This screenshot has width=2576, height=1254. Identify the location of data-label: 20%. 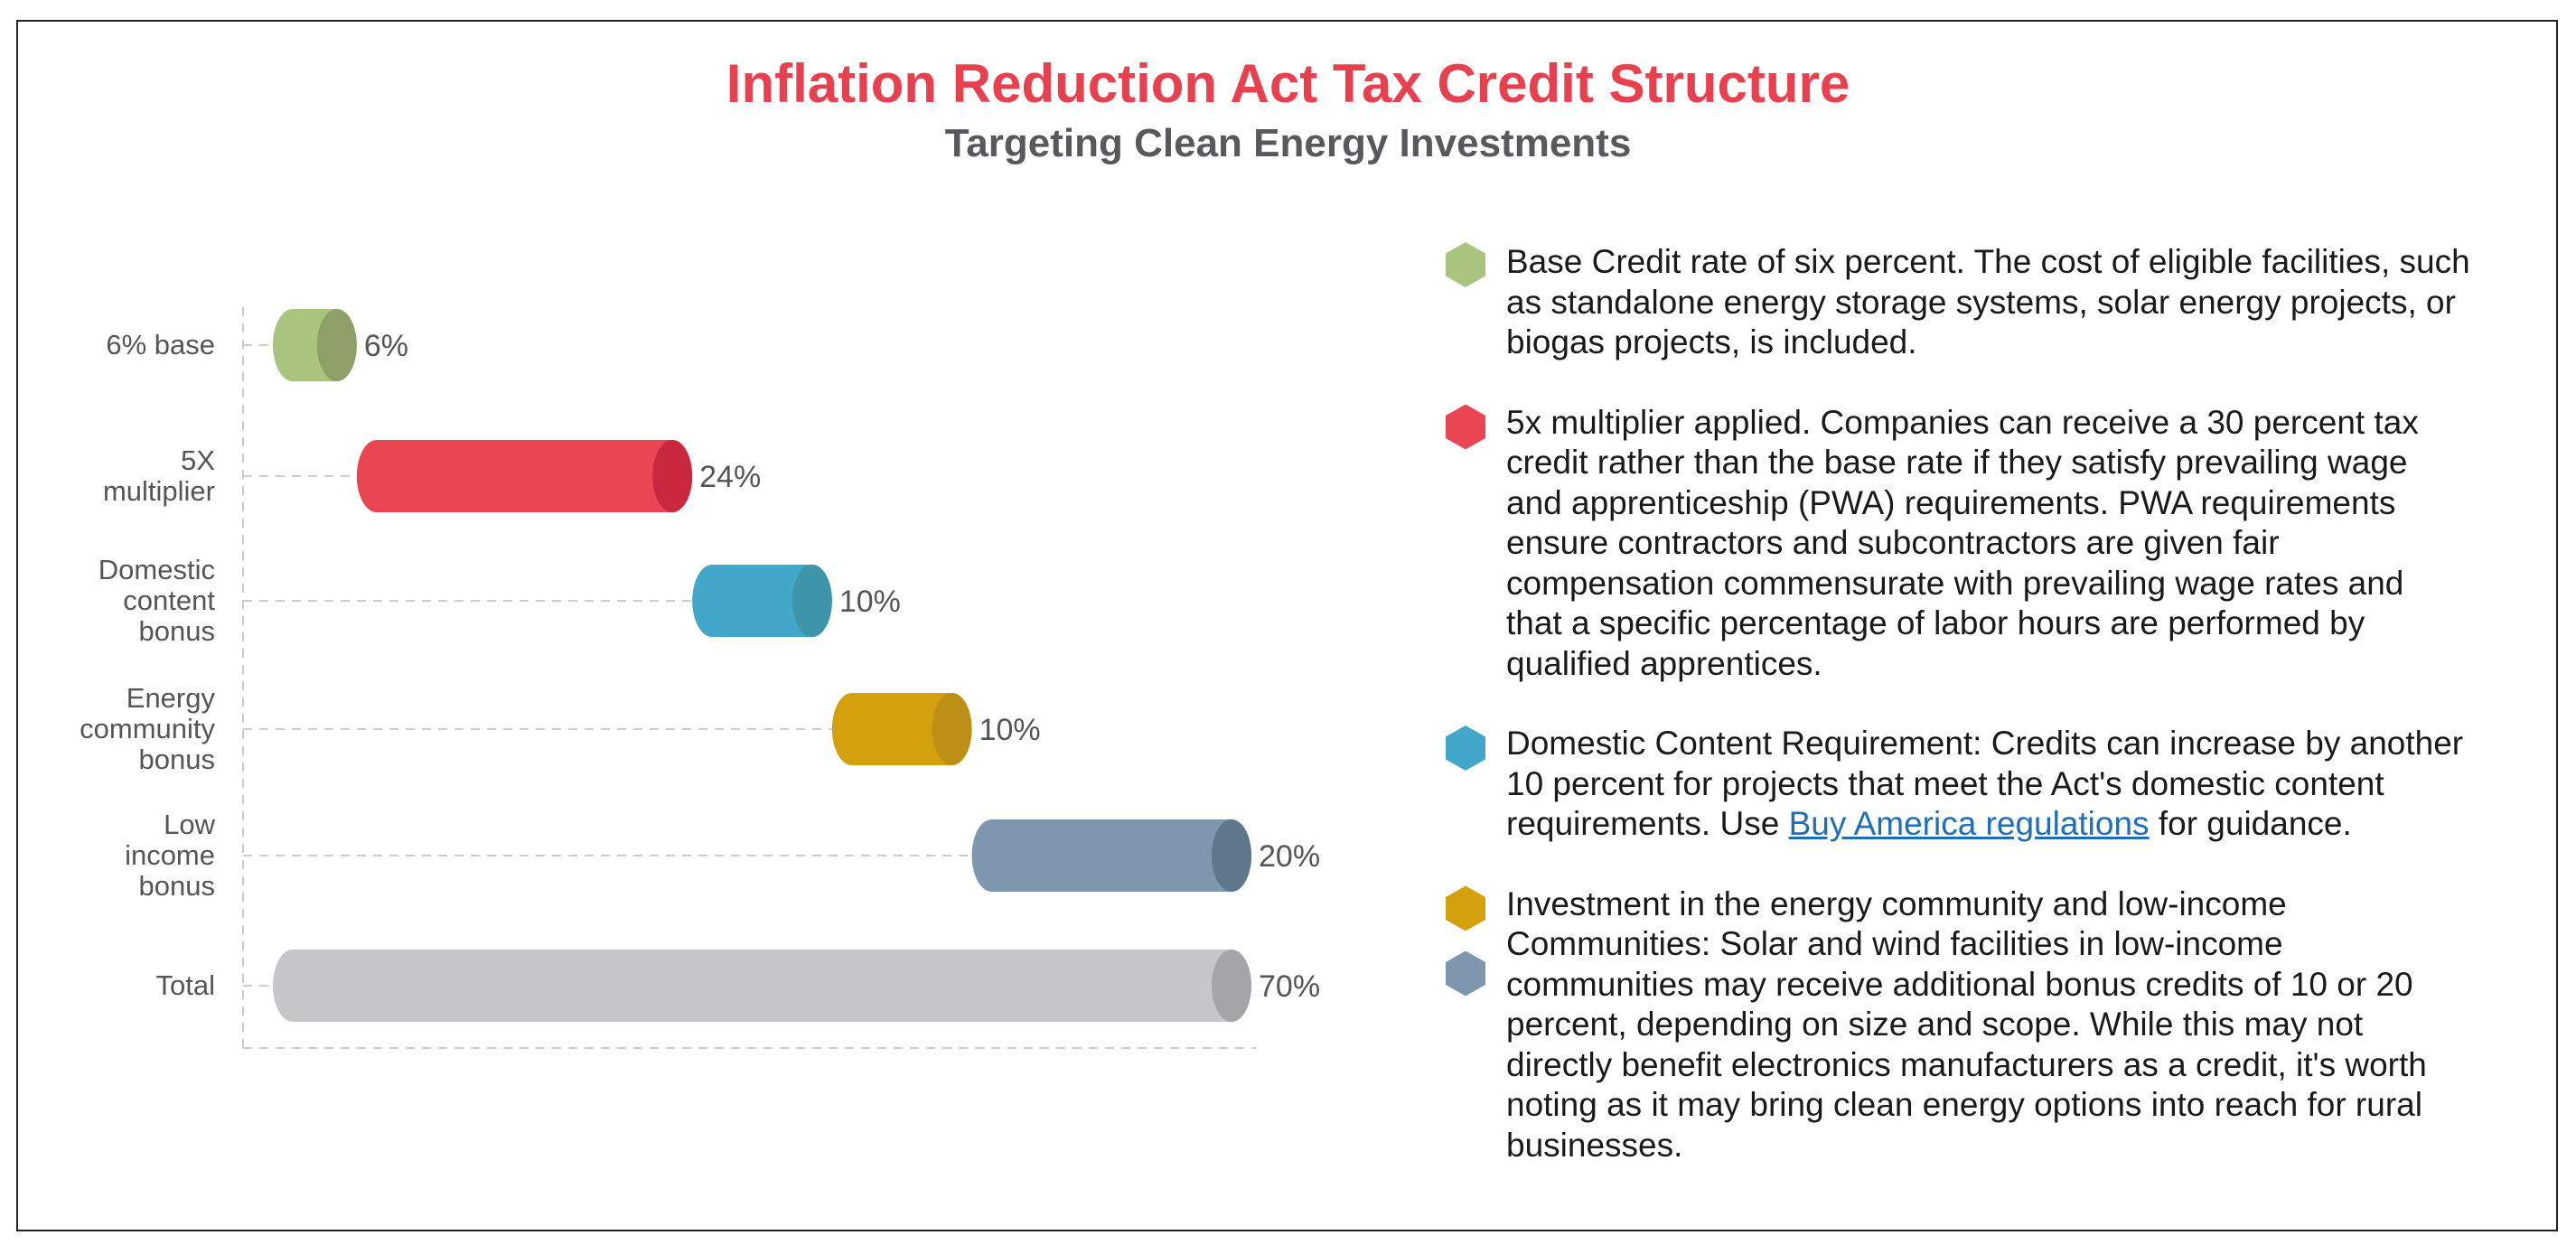
(1289, 856).